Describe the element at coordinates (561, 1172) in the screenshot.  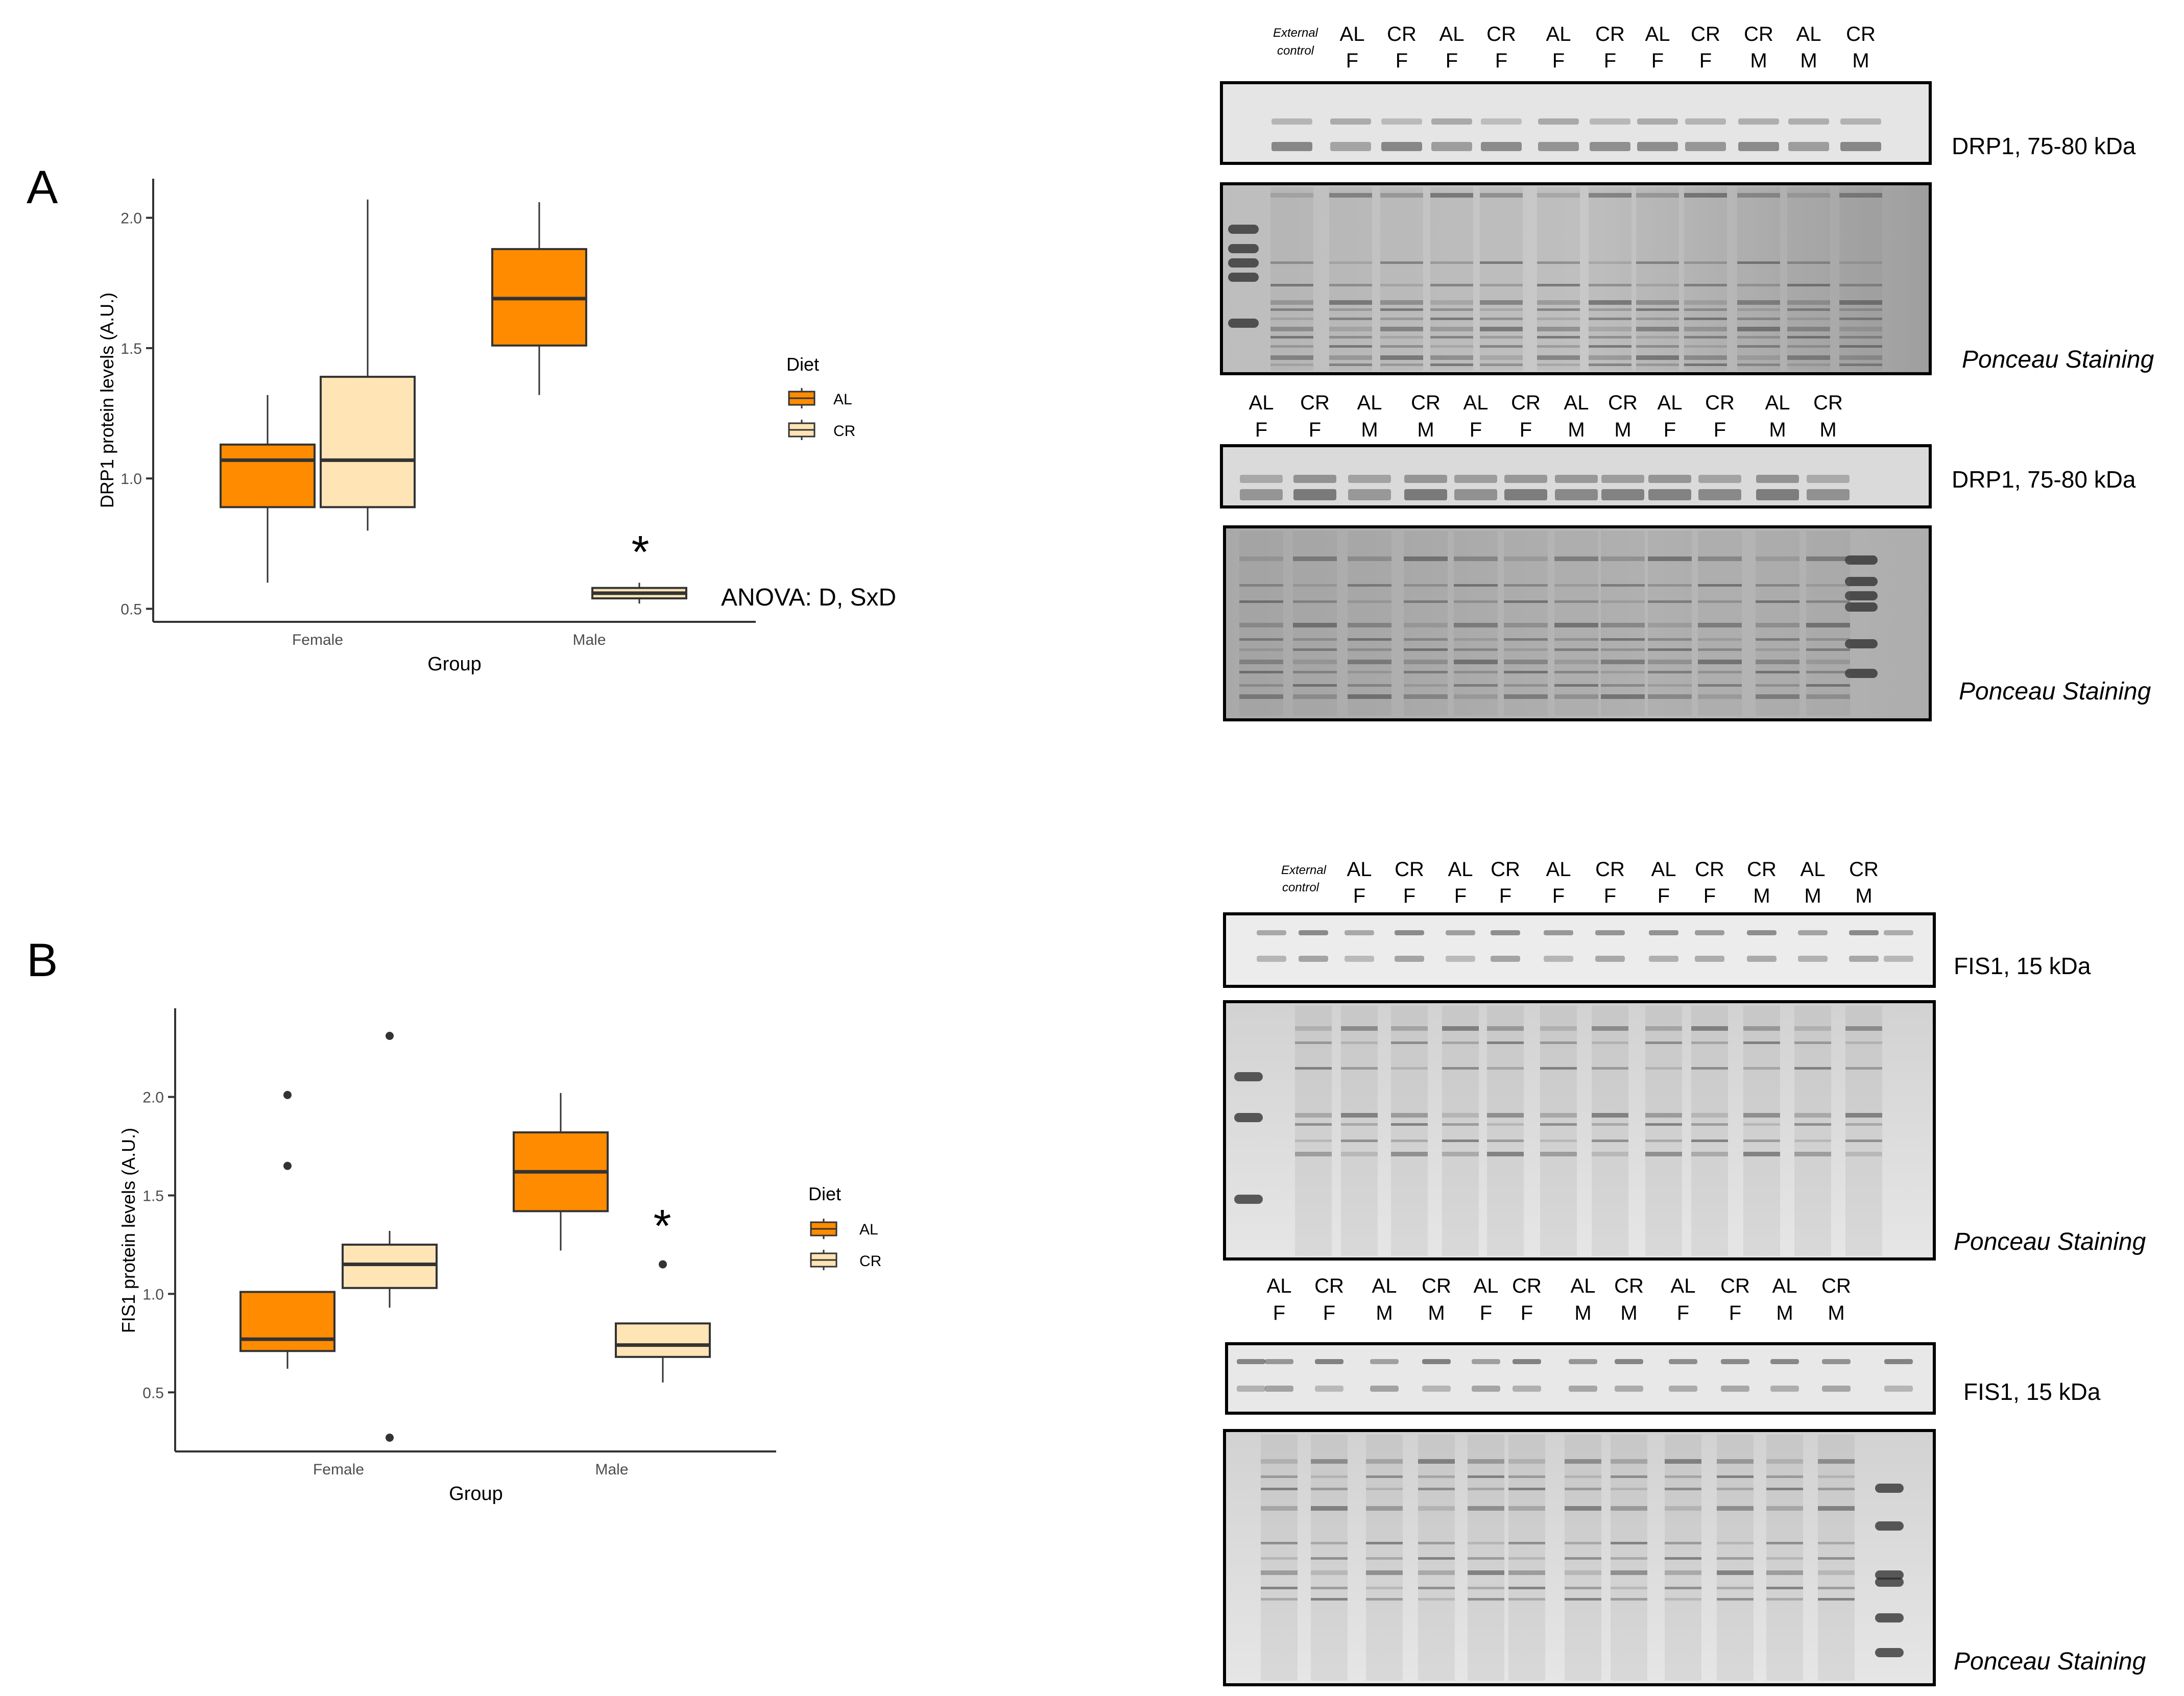
I see `box-al-male` at that location.